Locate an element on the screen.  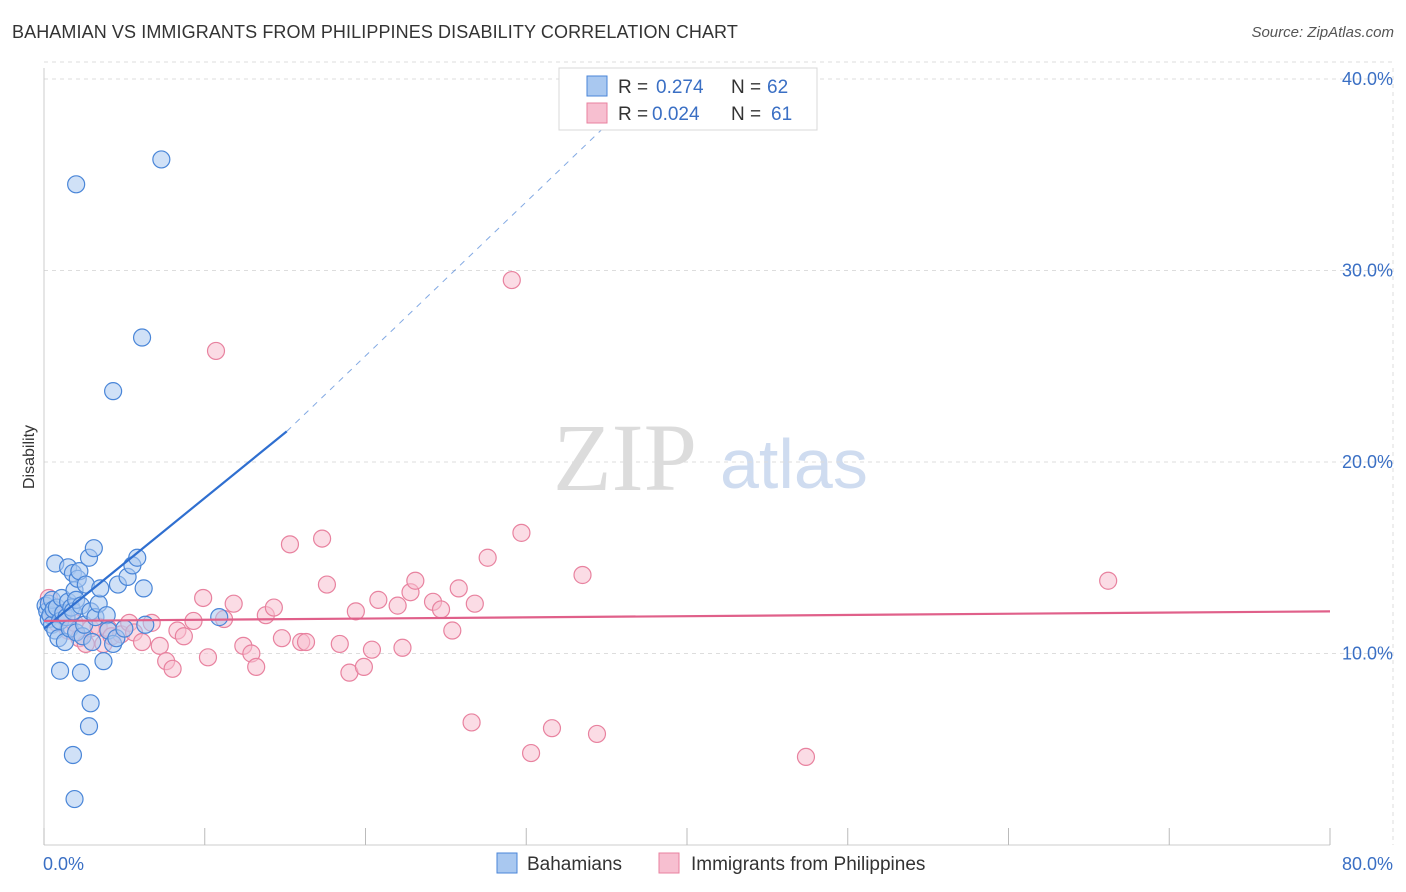
legend-bottom-swatch-bahamians is located at coordinates (507, 863).